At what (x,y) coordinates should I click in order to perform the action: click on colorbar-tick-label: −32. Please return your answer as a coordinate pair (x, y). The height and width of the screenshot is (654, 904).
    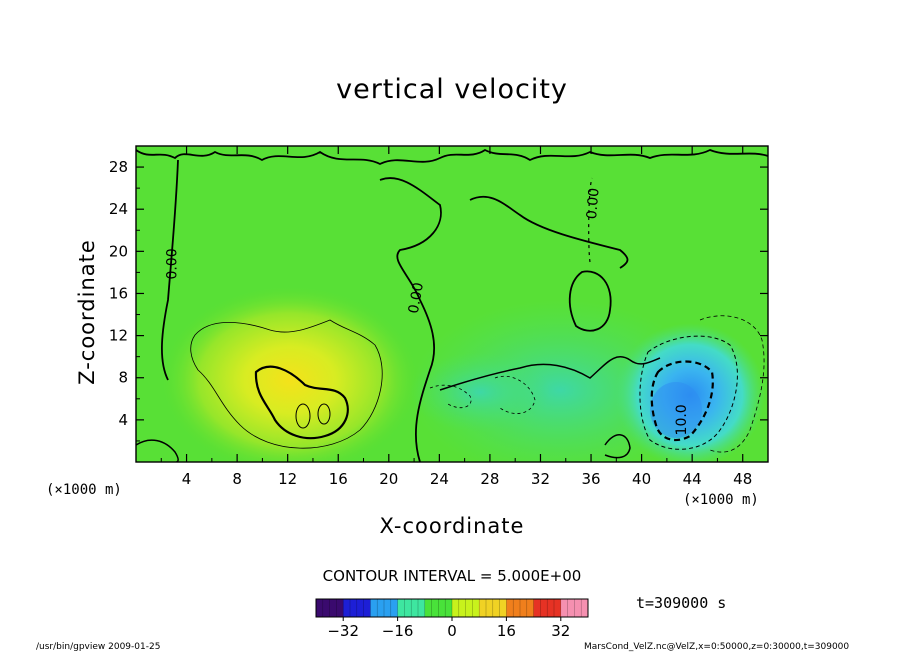
    Looking at the image, I should click on (343, 631).